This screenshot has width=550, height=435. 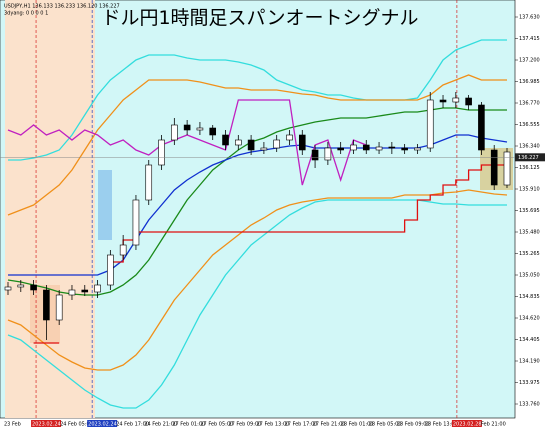 What do you see at coordinates (529, 319) in the screenshot?
I see `y-tick-label: 134.620` at bounding box center [529, 319].